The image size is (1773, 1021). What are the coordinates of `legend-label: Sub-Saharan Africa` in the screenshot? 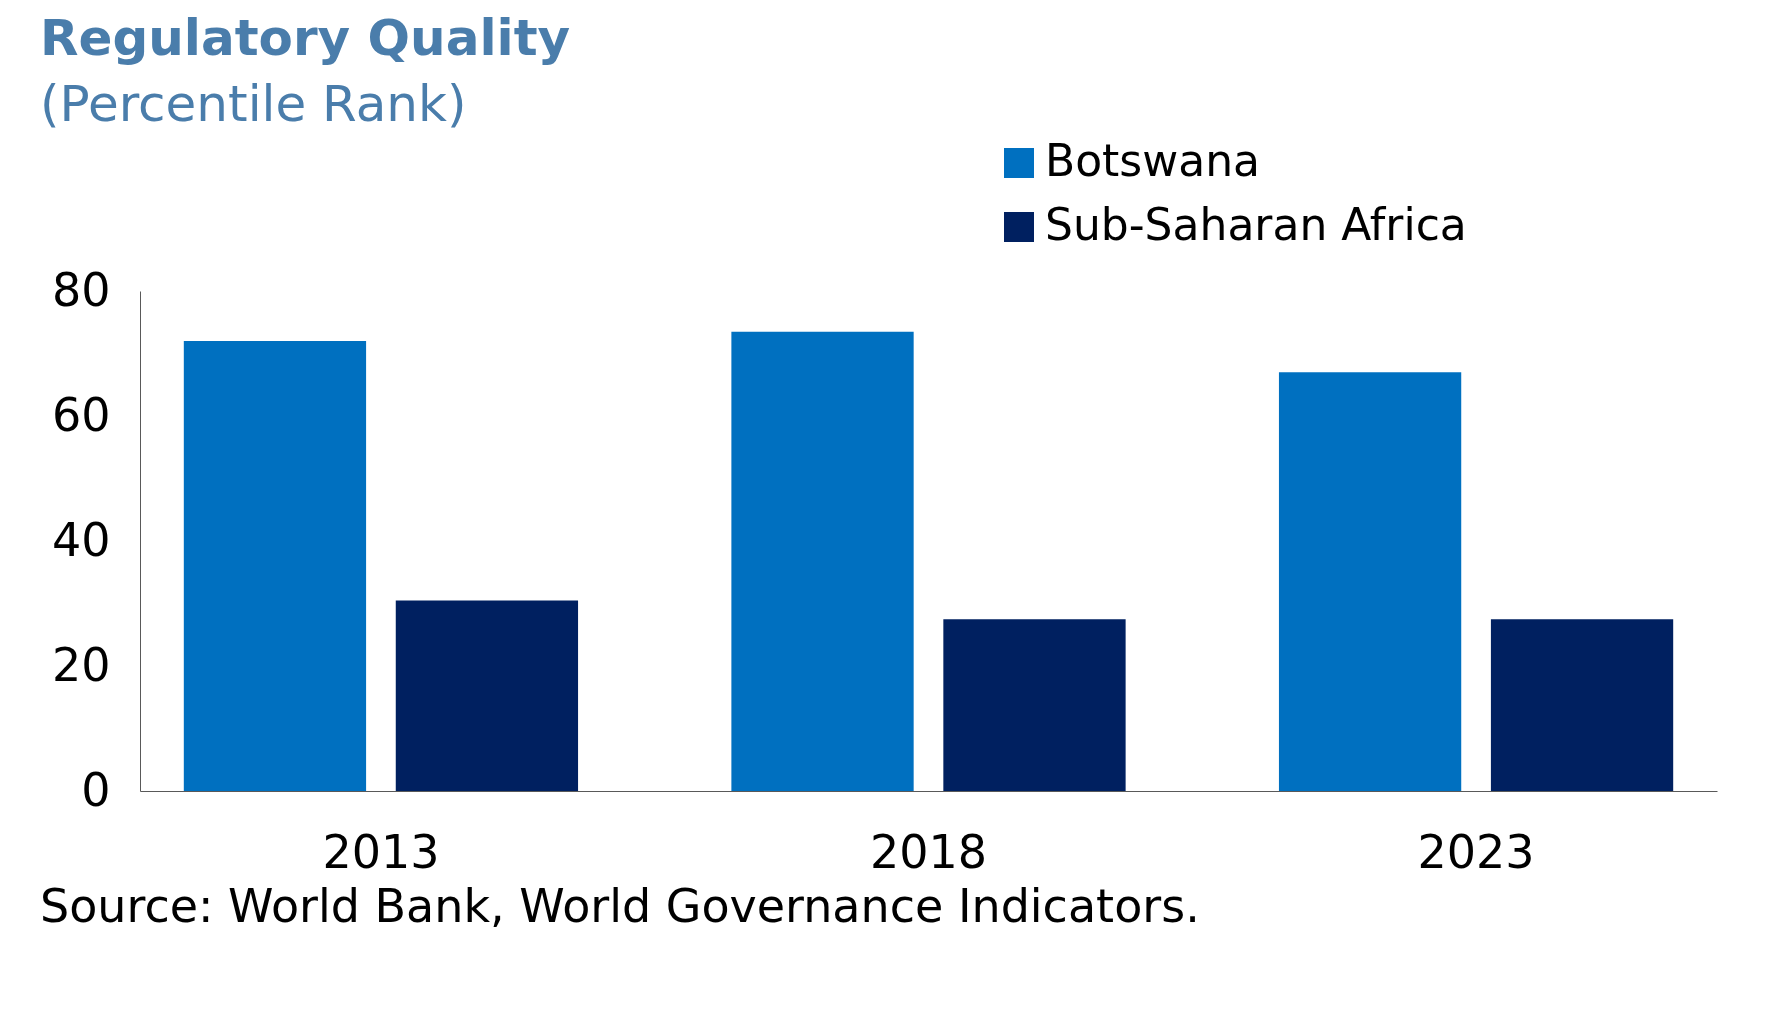 It's located at (1256, 224).